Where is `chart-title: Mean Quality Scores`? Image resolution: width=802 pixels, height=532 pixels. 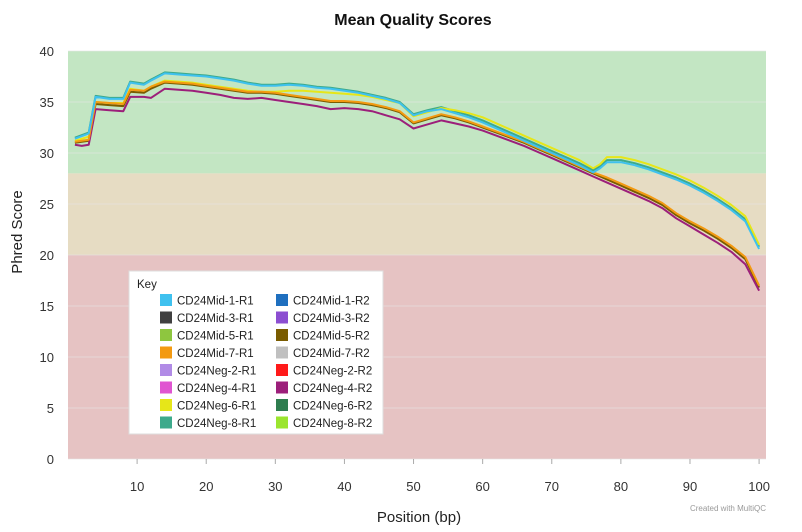 chart-title: Mean Quality Scores is located at coordinates (412, 20).